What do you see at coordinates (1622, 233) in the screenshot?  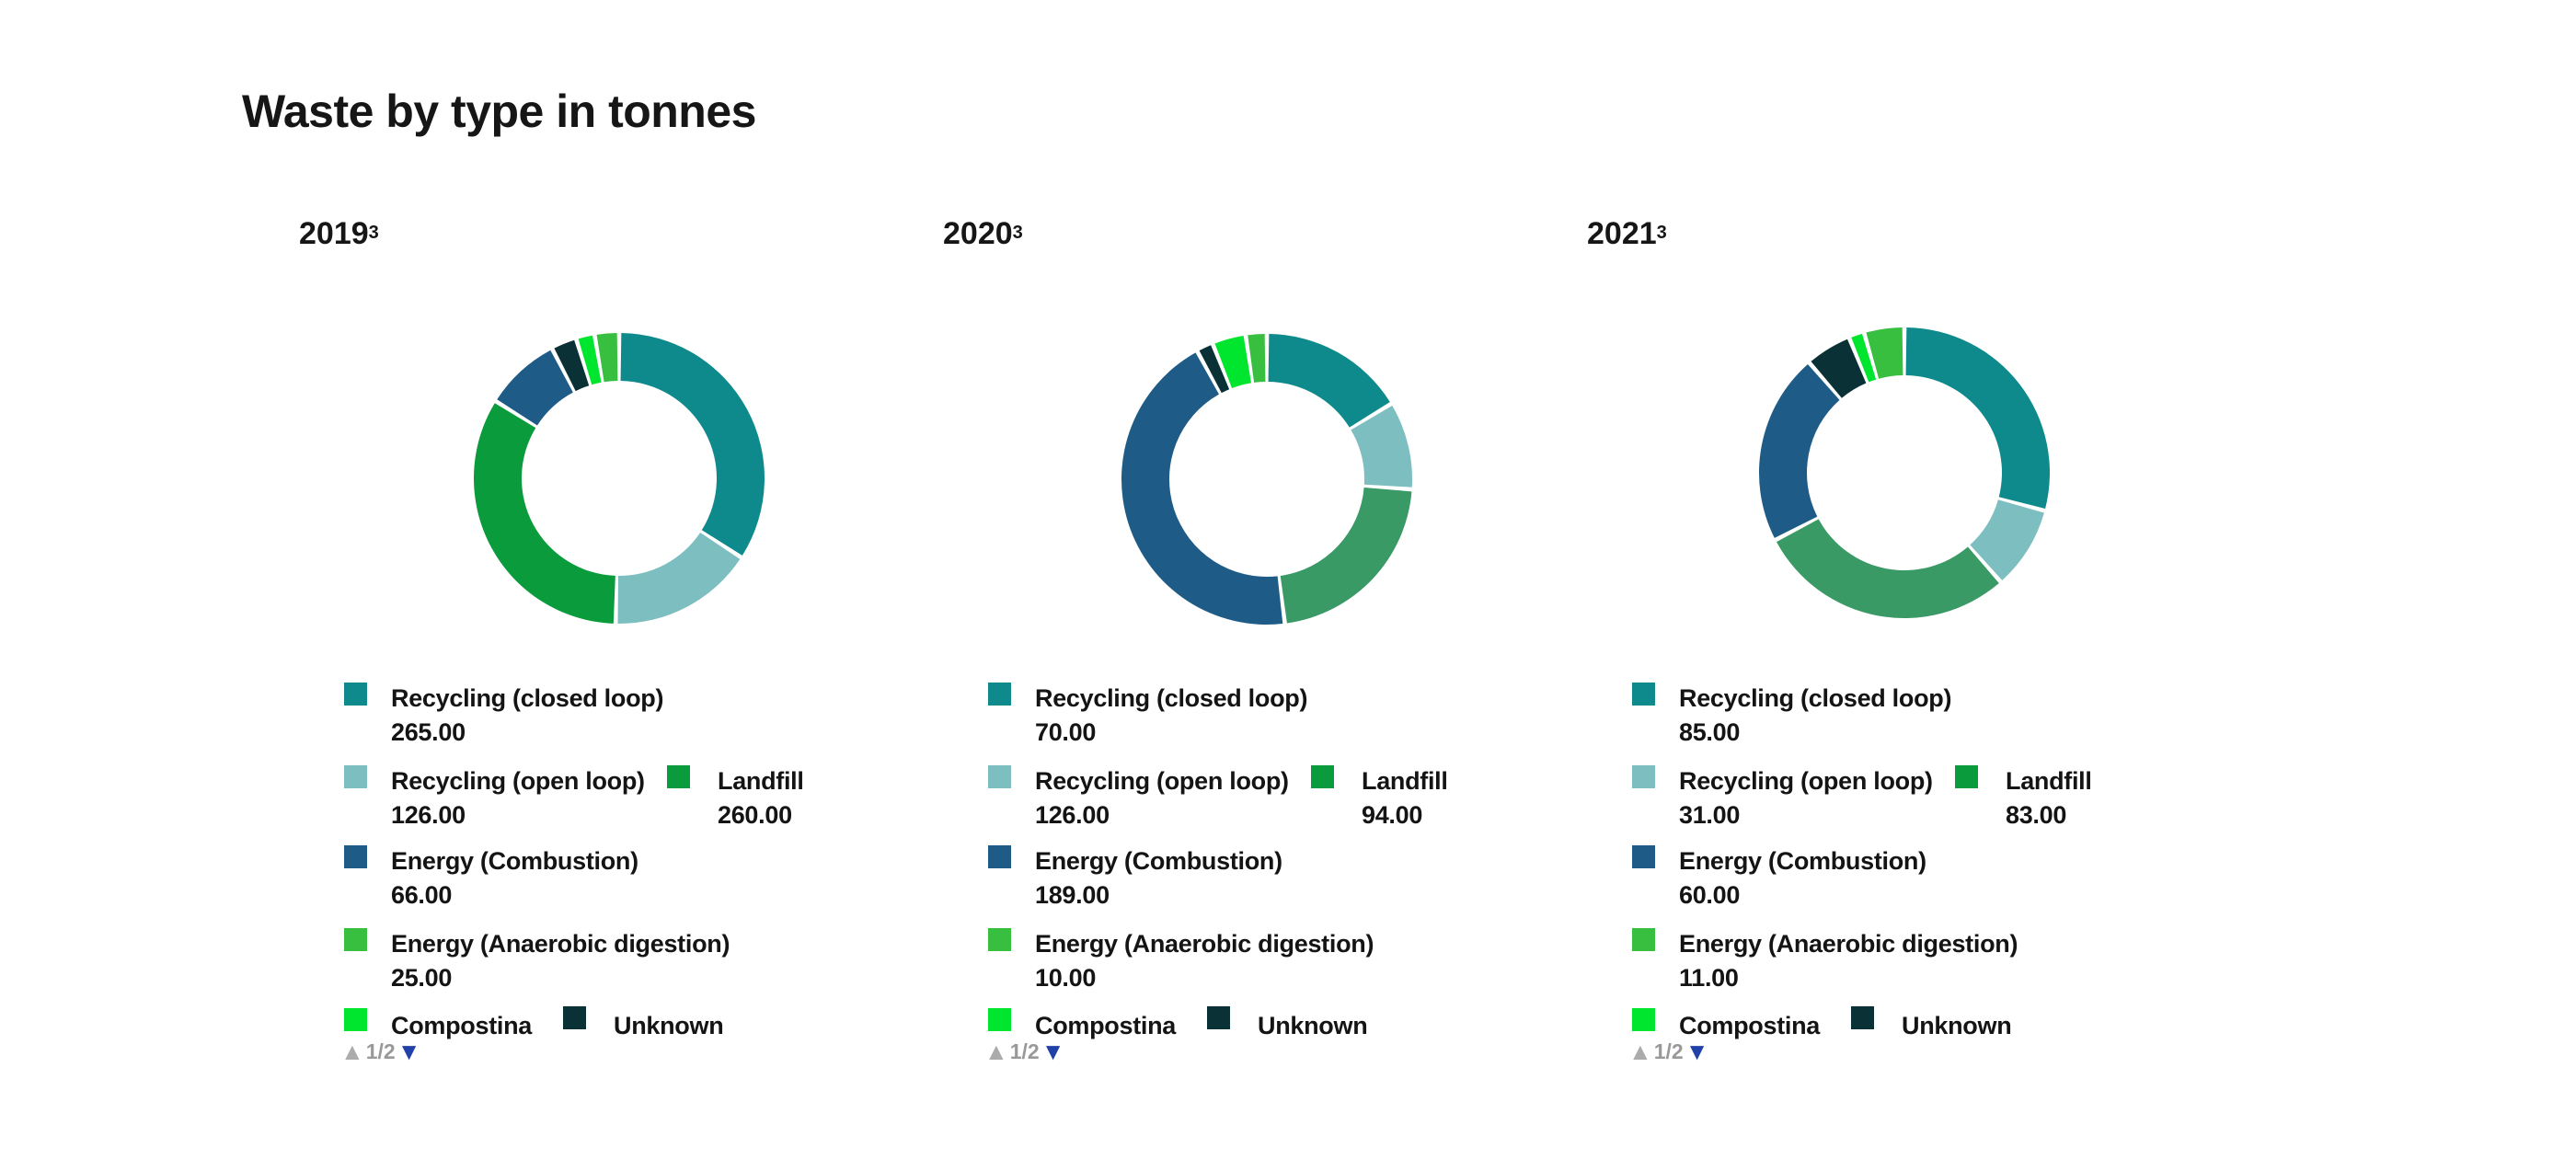 I see `year-text: 2021` at bounding box center [1622, 233].